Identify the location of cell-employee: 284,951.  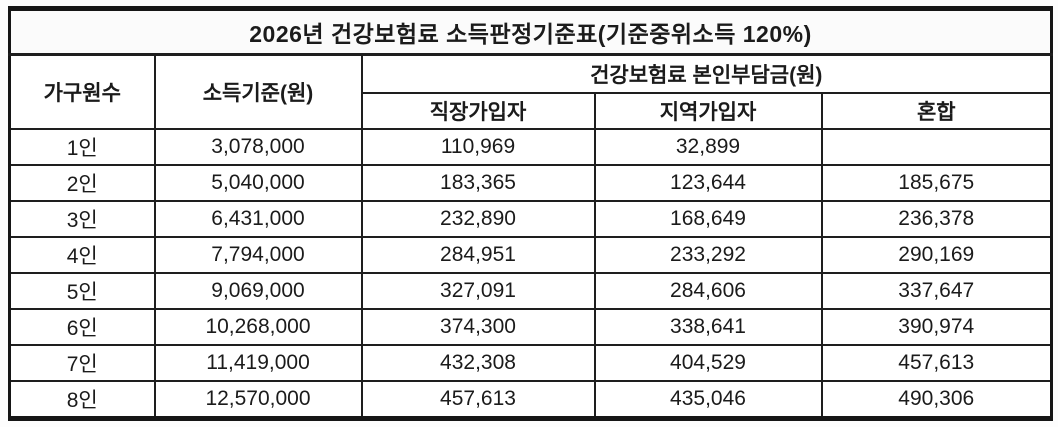
(478, 254).